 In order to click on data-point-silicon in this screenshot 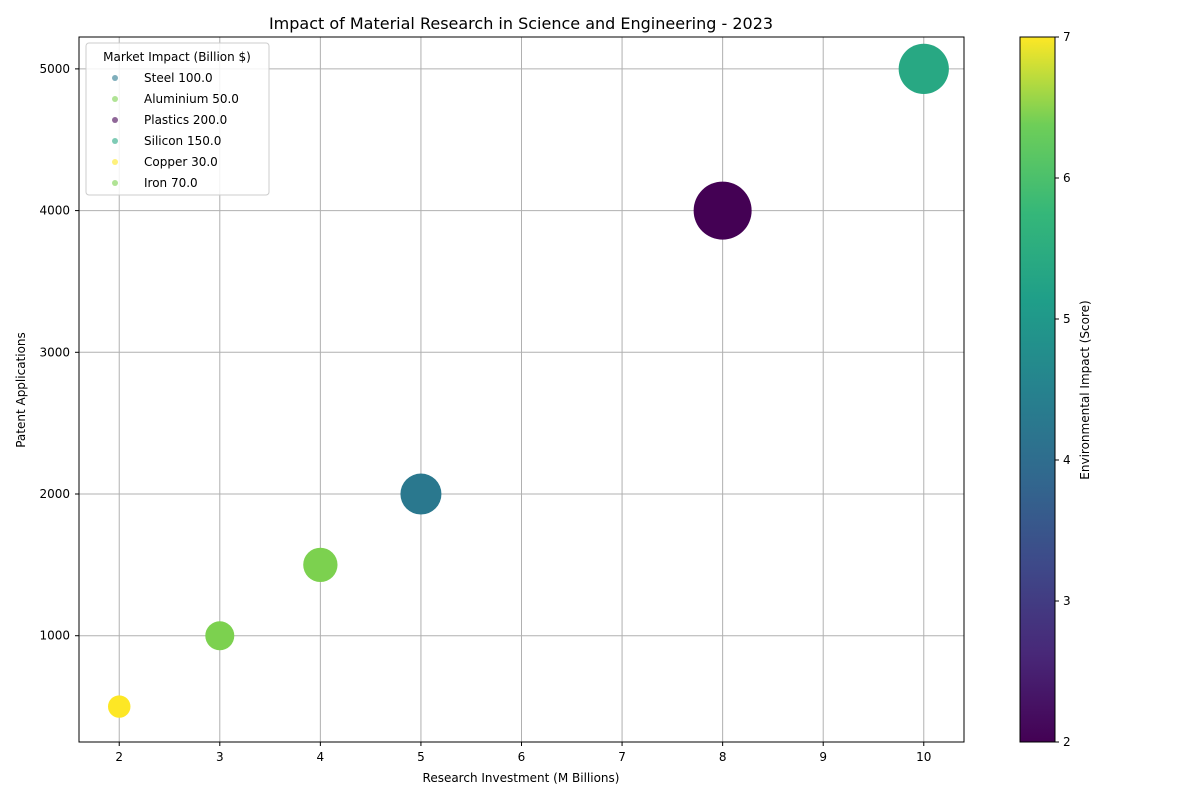, I will do `click(923, 68)`.